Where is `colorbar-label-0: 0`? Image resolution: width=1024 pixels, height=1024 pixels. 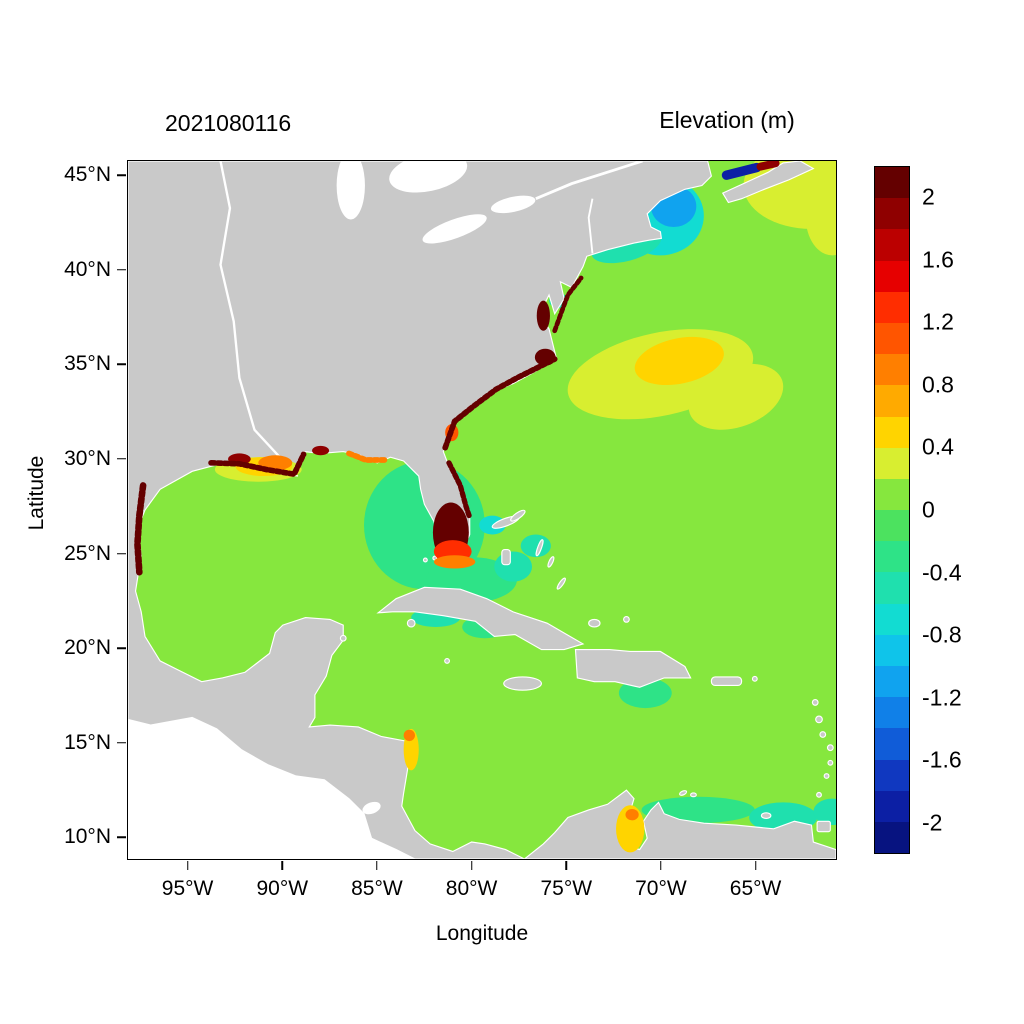
colorbar-label-0: 0 is located at coordinates (928, 509).